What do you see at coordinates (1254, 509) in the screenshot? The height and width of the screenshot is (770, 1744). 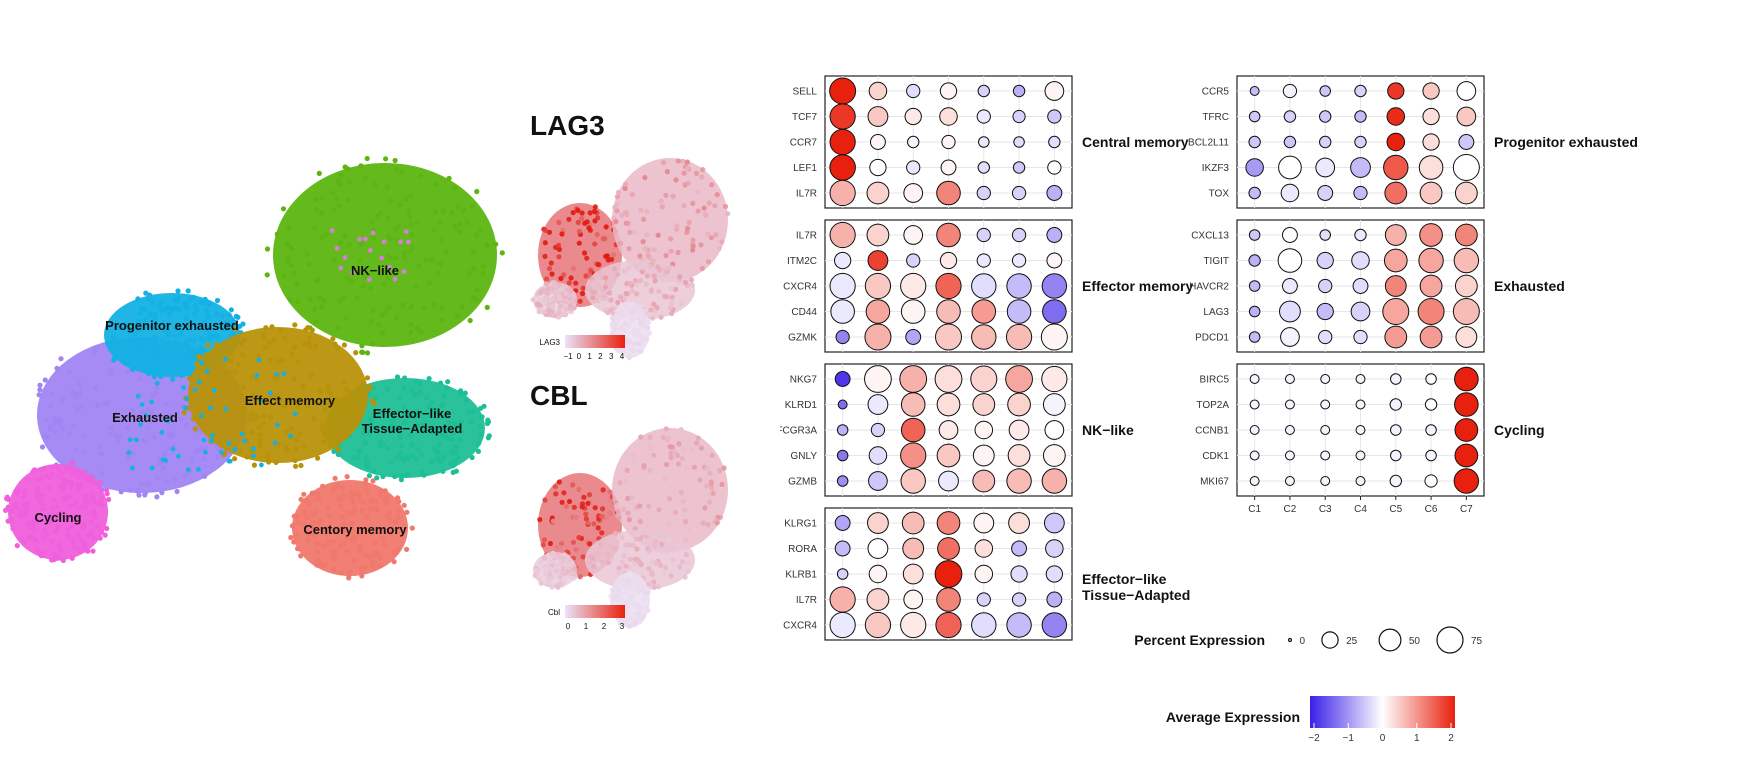 I see `x-tick-label: C1` at bounding box center [1254, 509].